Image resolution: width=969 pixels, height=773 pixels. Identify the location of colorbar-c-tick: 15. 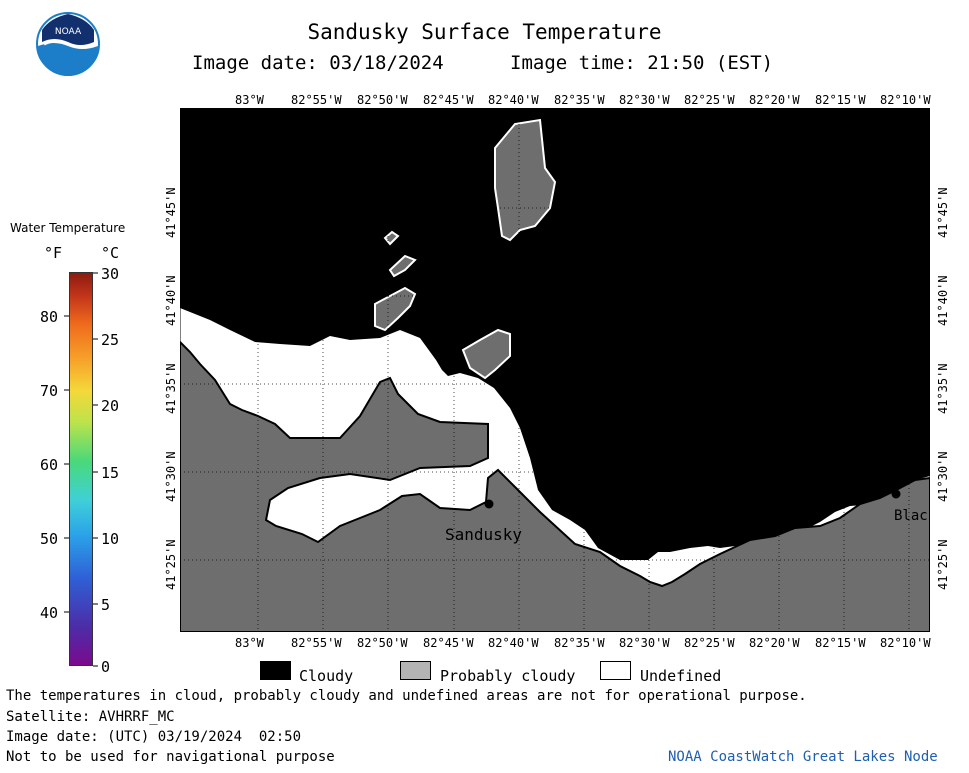
(110, 473).